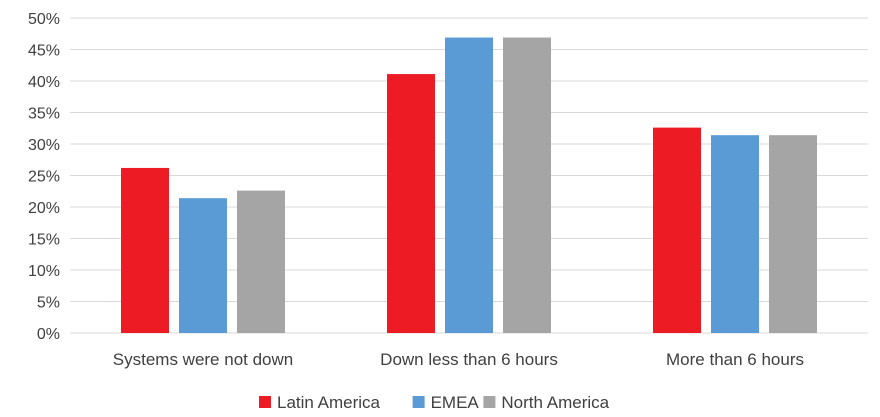  What do you see at coordinates (555, 402) in the screenshot?
I see `legend-label: North America` at bounding box center [555, 402].